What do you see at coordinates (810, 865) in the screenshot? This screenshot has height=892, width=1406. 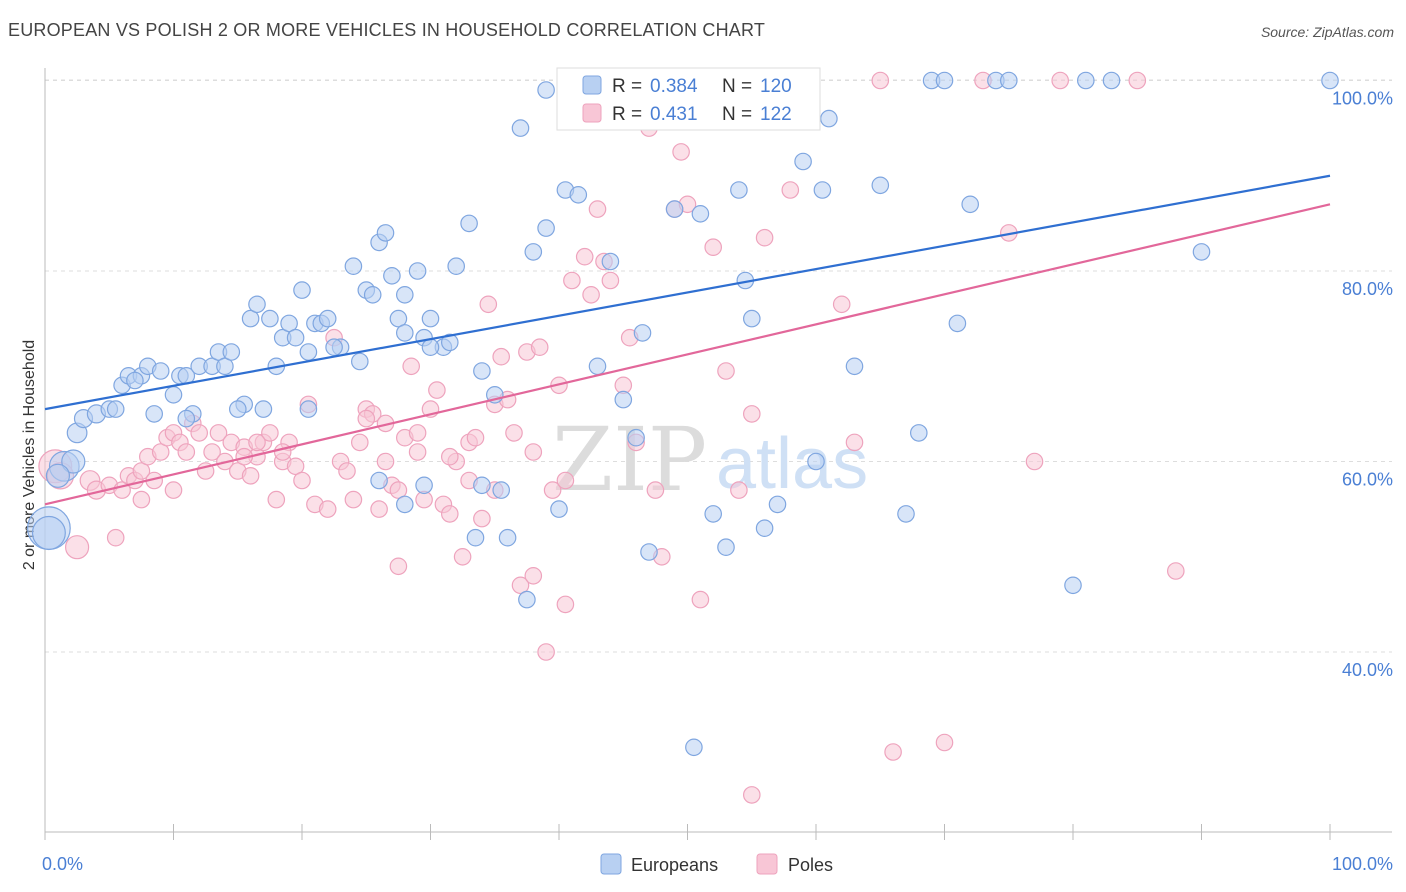 I see `legend-label-poles: Poles` at bounding box center [810, 865].